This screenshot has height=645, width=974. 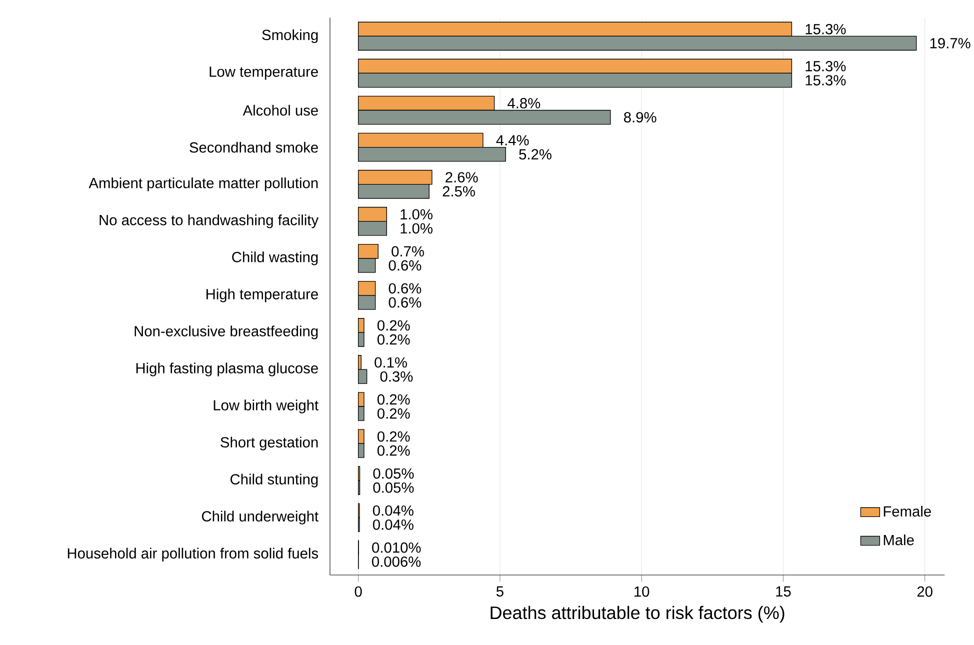 What do you see at coordinates (358, 591) in the screenshot?
I see `x-tick-label: 0` at bounding box center [358, 591].